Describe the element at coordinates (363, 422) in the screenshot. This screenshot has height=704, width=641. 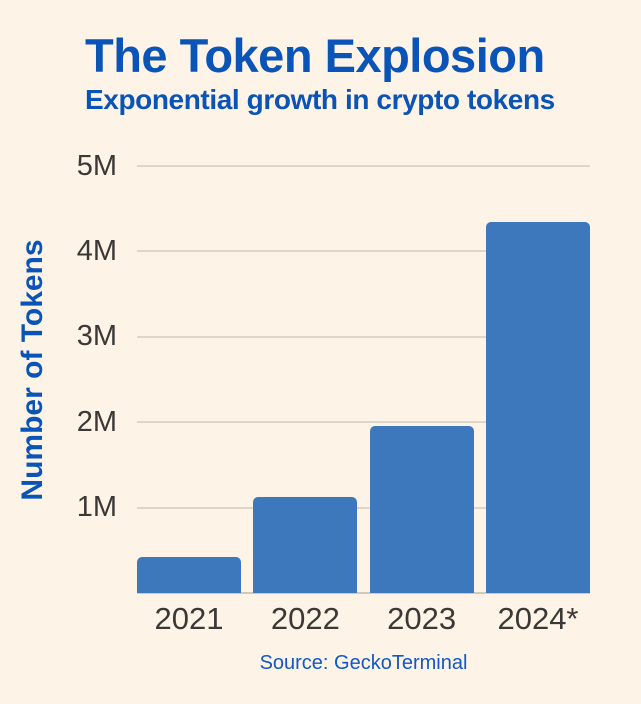
I see `gridline-2m` at that location.